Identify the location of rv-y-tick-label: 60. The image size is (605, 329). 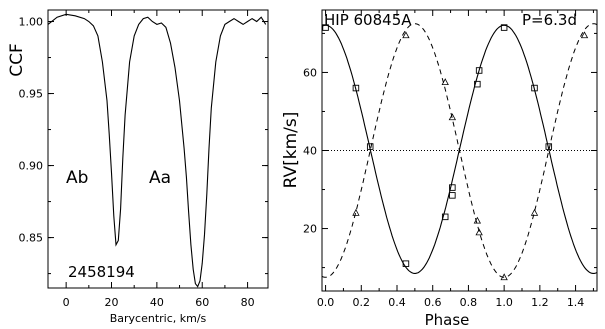
(310, 72).